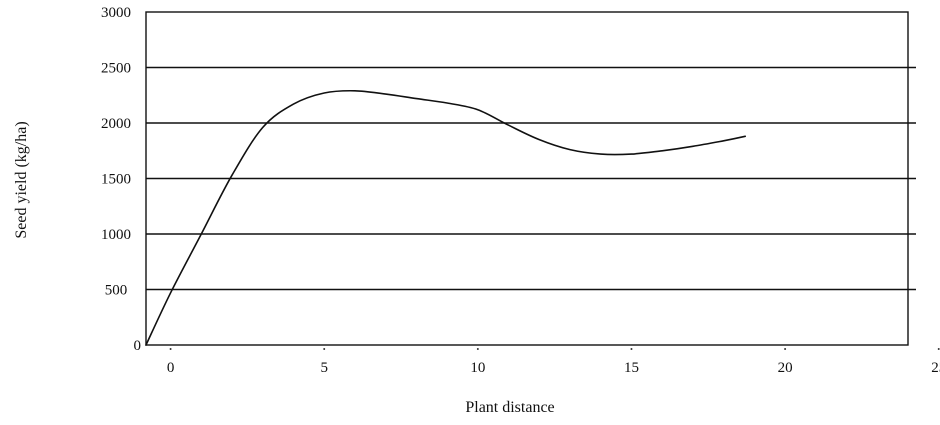 The image size is (940, 425). What do you see at coordinates (324, 368) in the screenshot?
I see `x-tick-label-5: 5` at bounding box center [324, 368].